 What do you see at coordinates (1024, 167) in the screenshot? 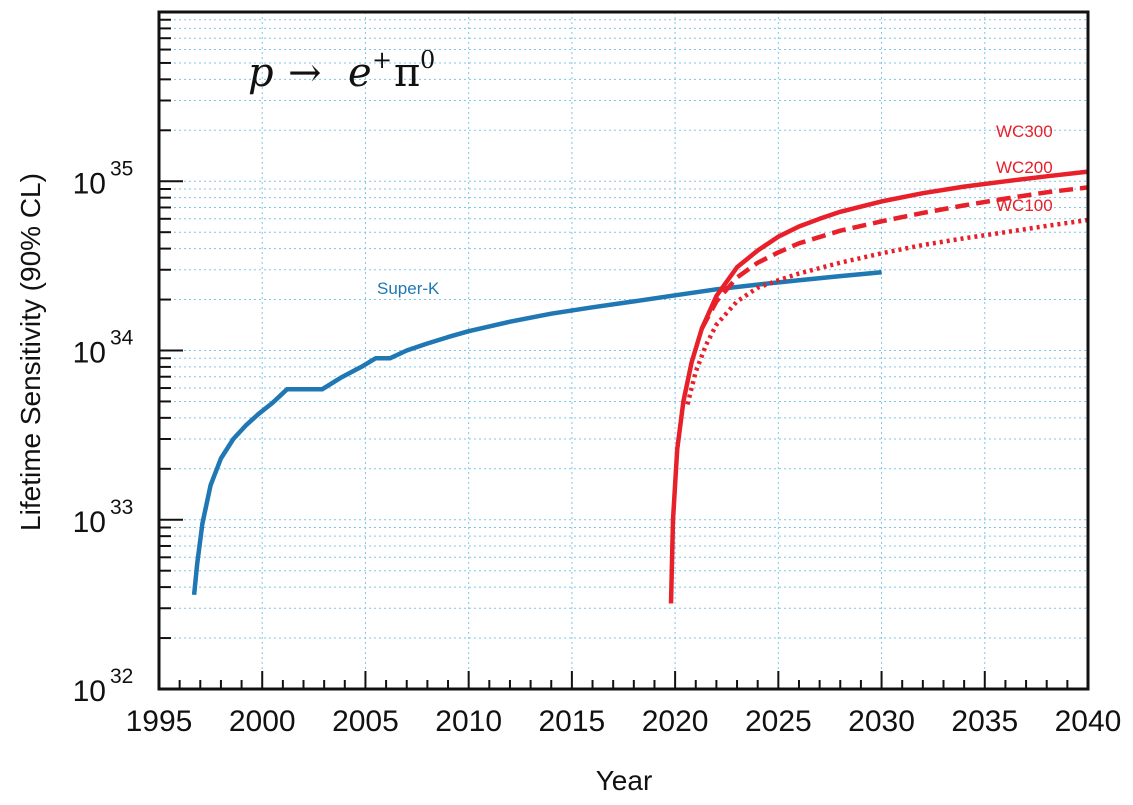
I see `series-label-wc200: WC200` at bounding box center [1024, 167].